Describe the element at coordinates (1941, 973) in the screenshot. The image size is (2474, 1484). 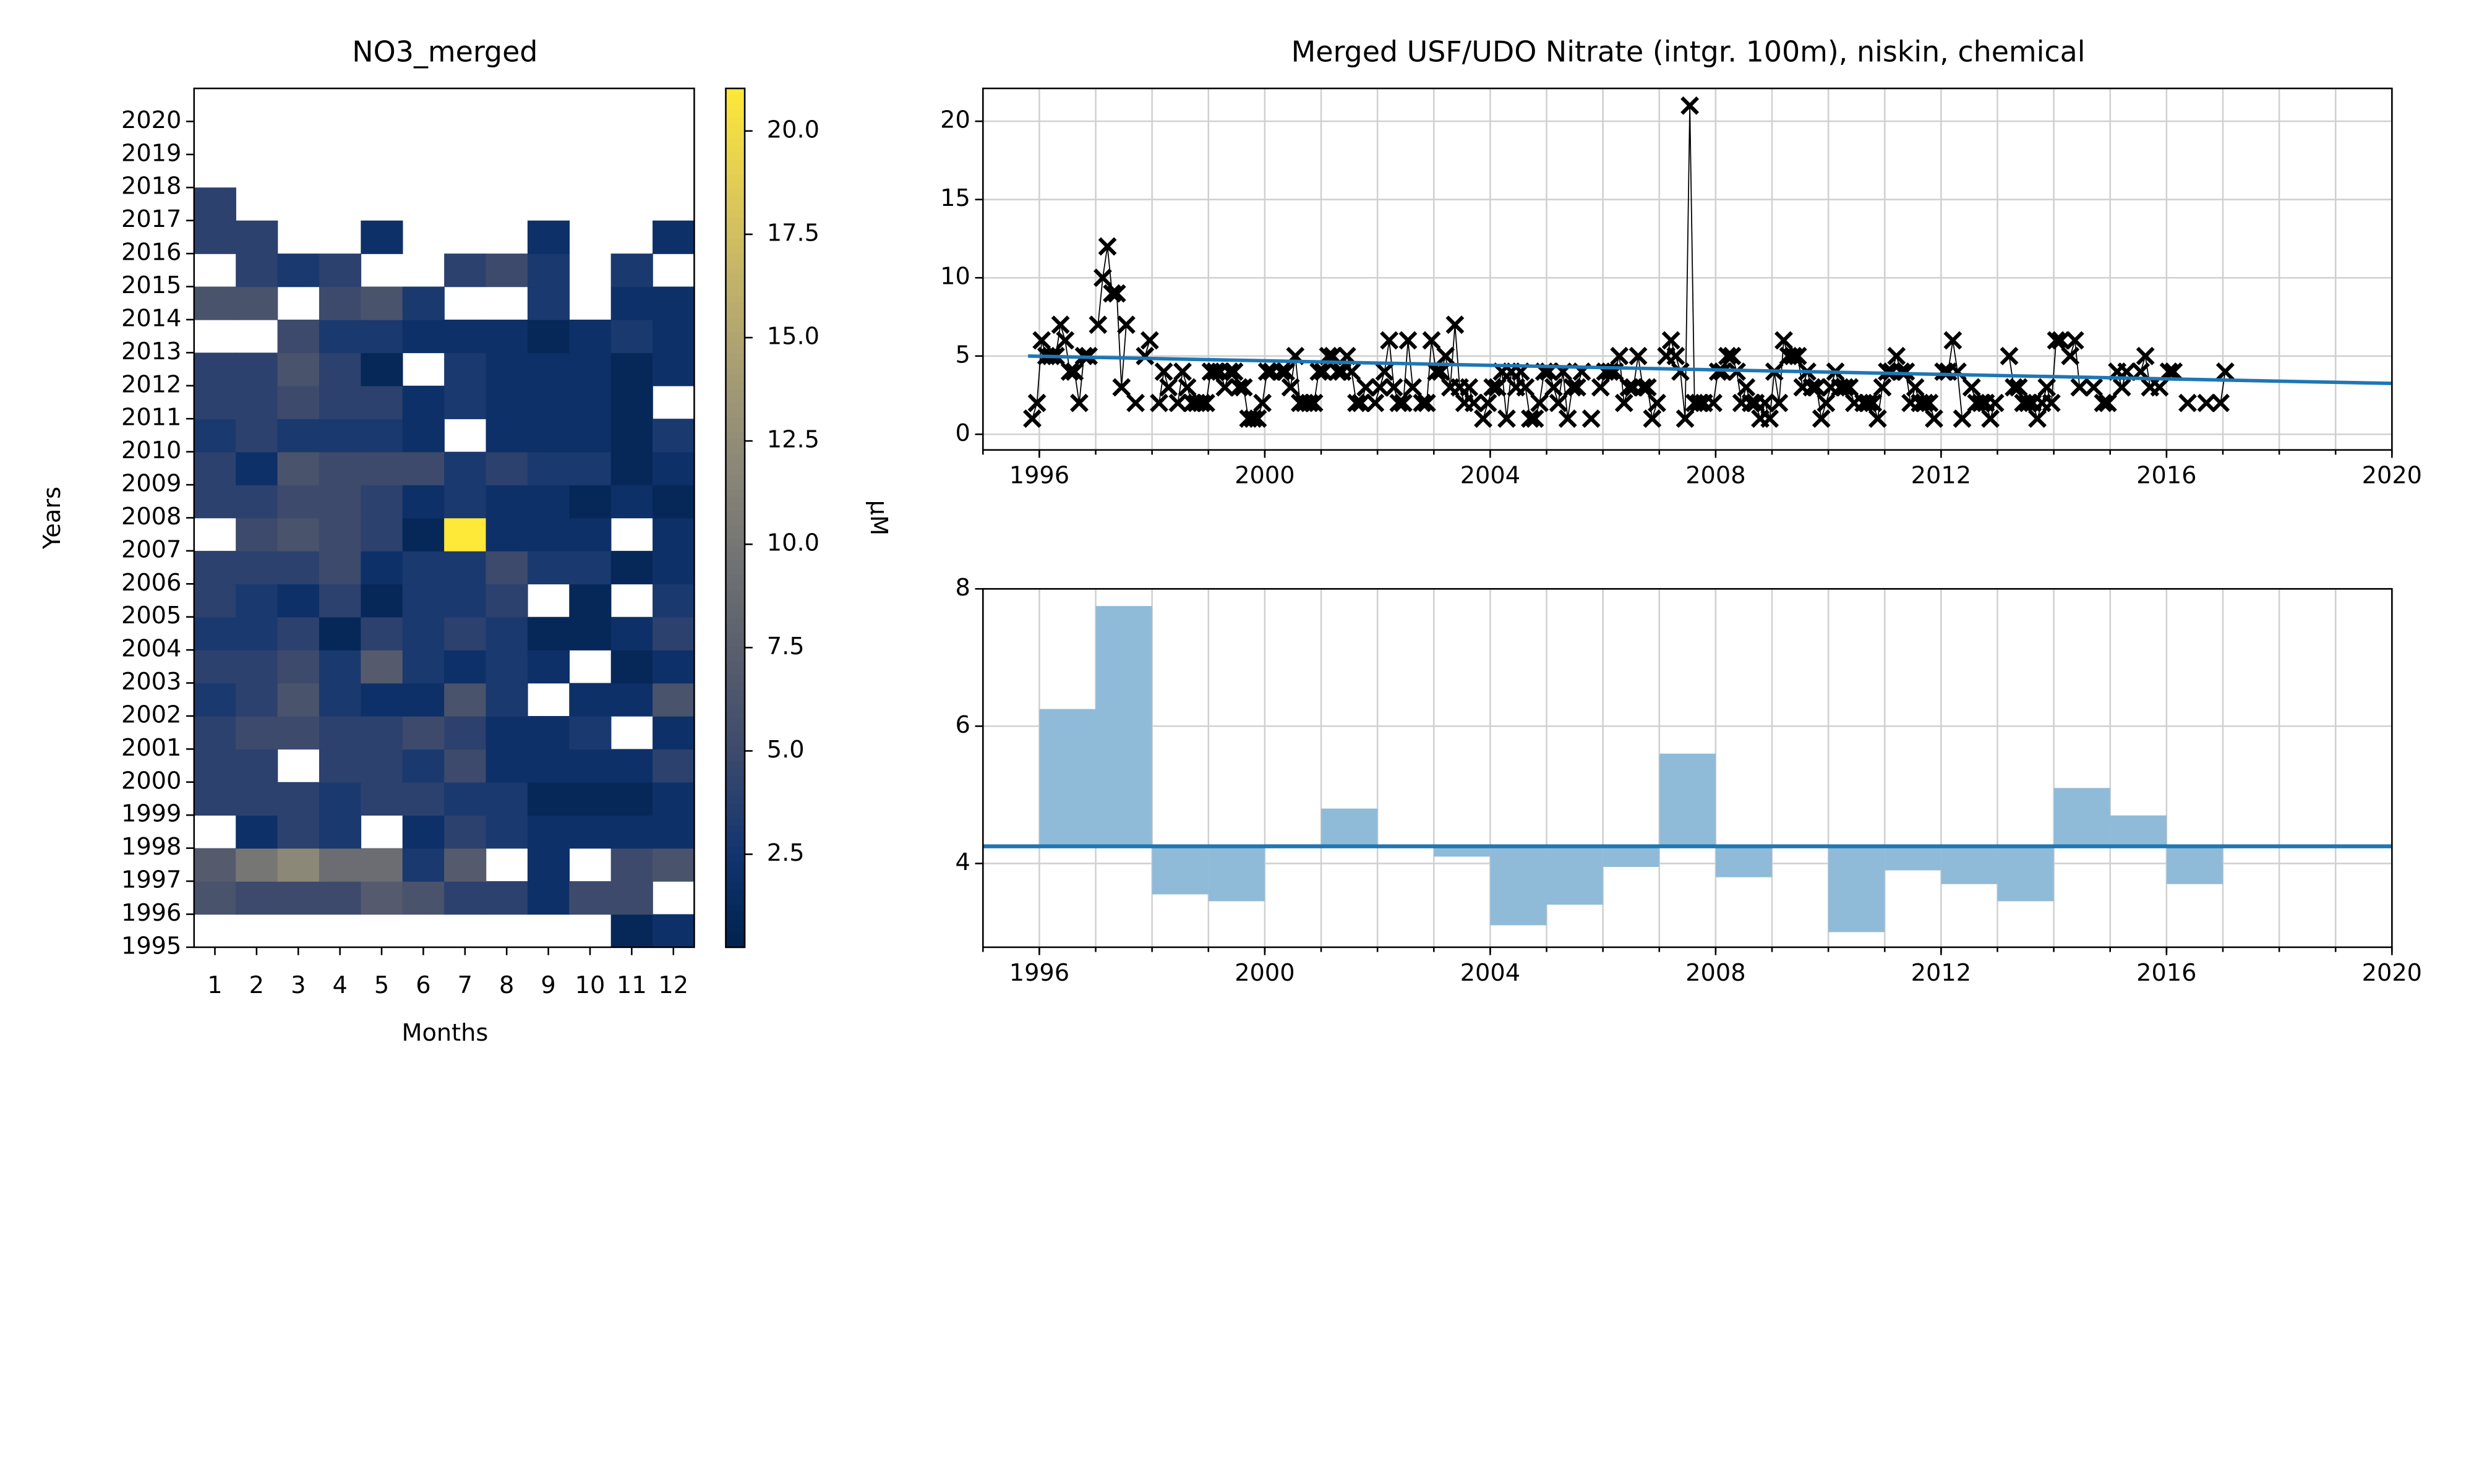
I see `x-tick-label: 2012` at that location.